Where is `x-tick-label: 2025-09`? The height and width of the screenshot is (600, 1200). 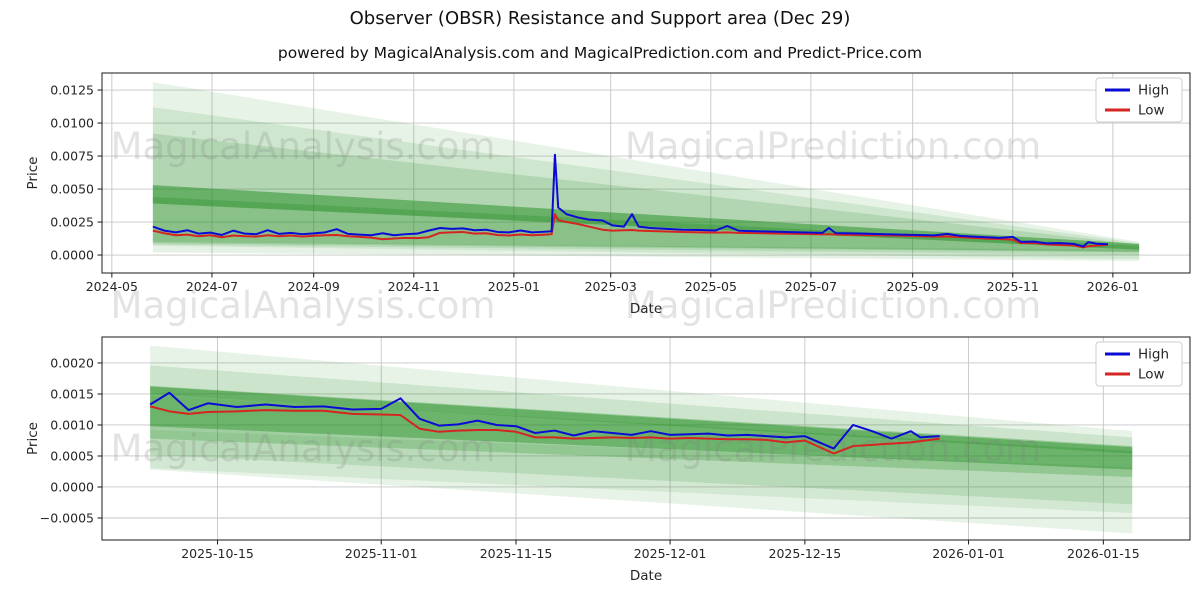 x-tick-label: 2025-09 is located at coordinates (913, 286).